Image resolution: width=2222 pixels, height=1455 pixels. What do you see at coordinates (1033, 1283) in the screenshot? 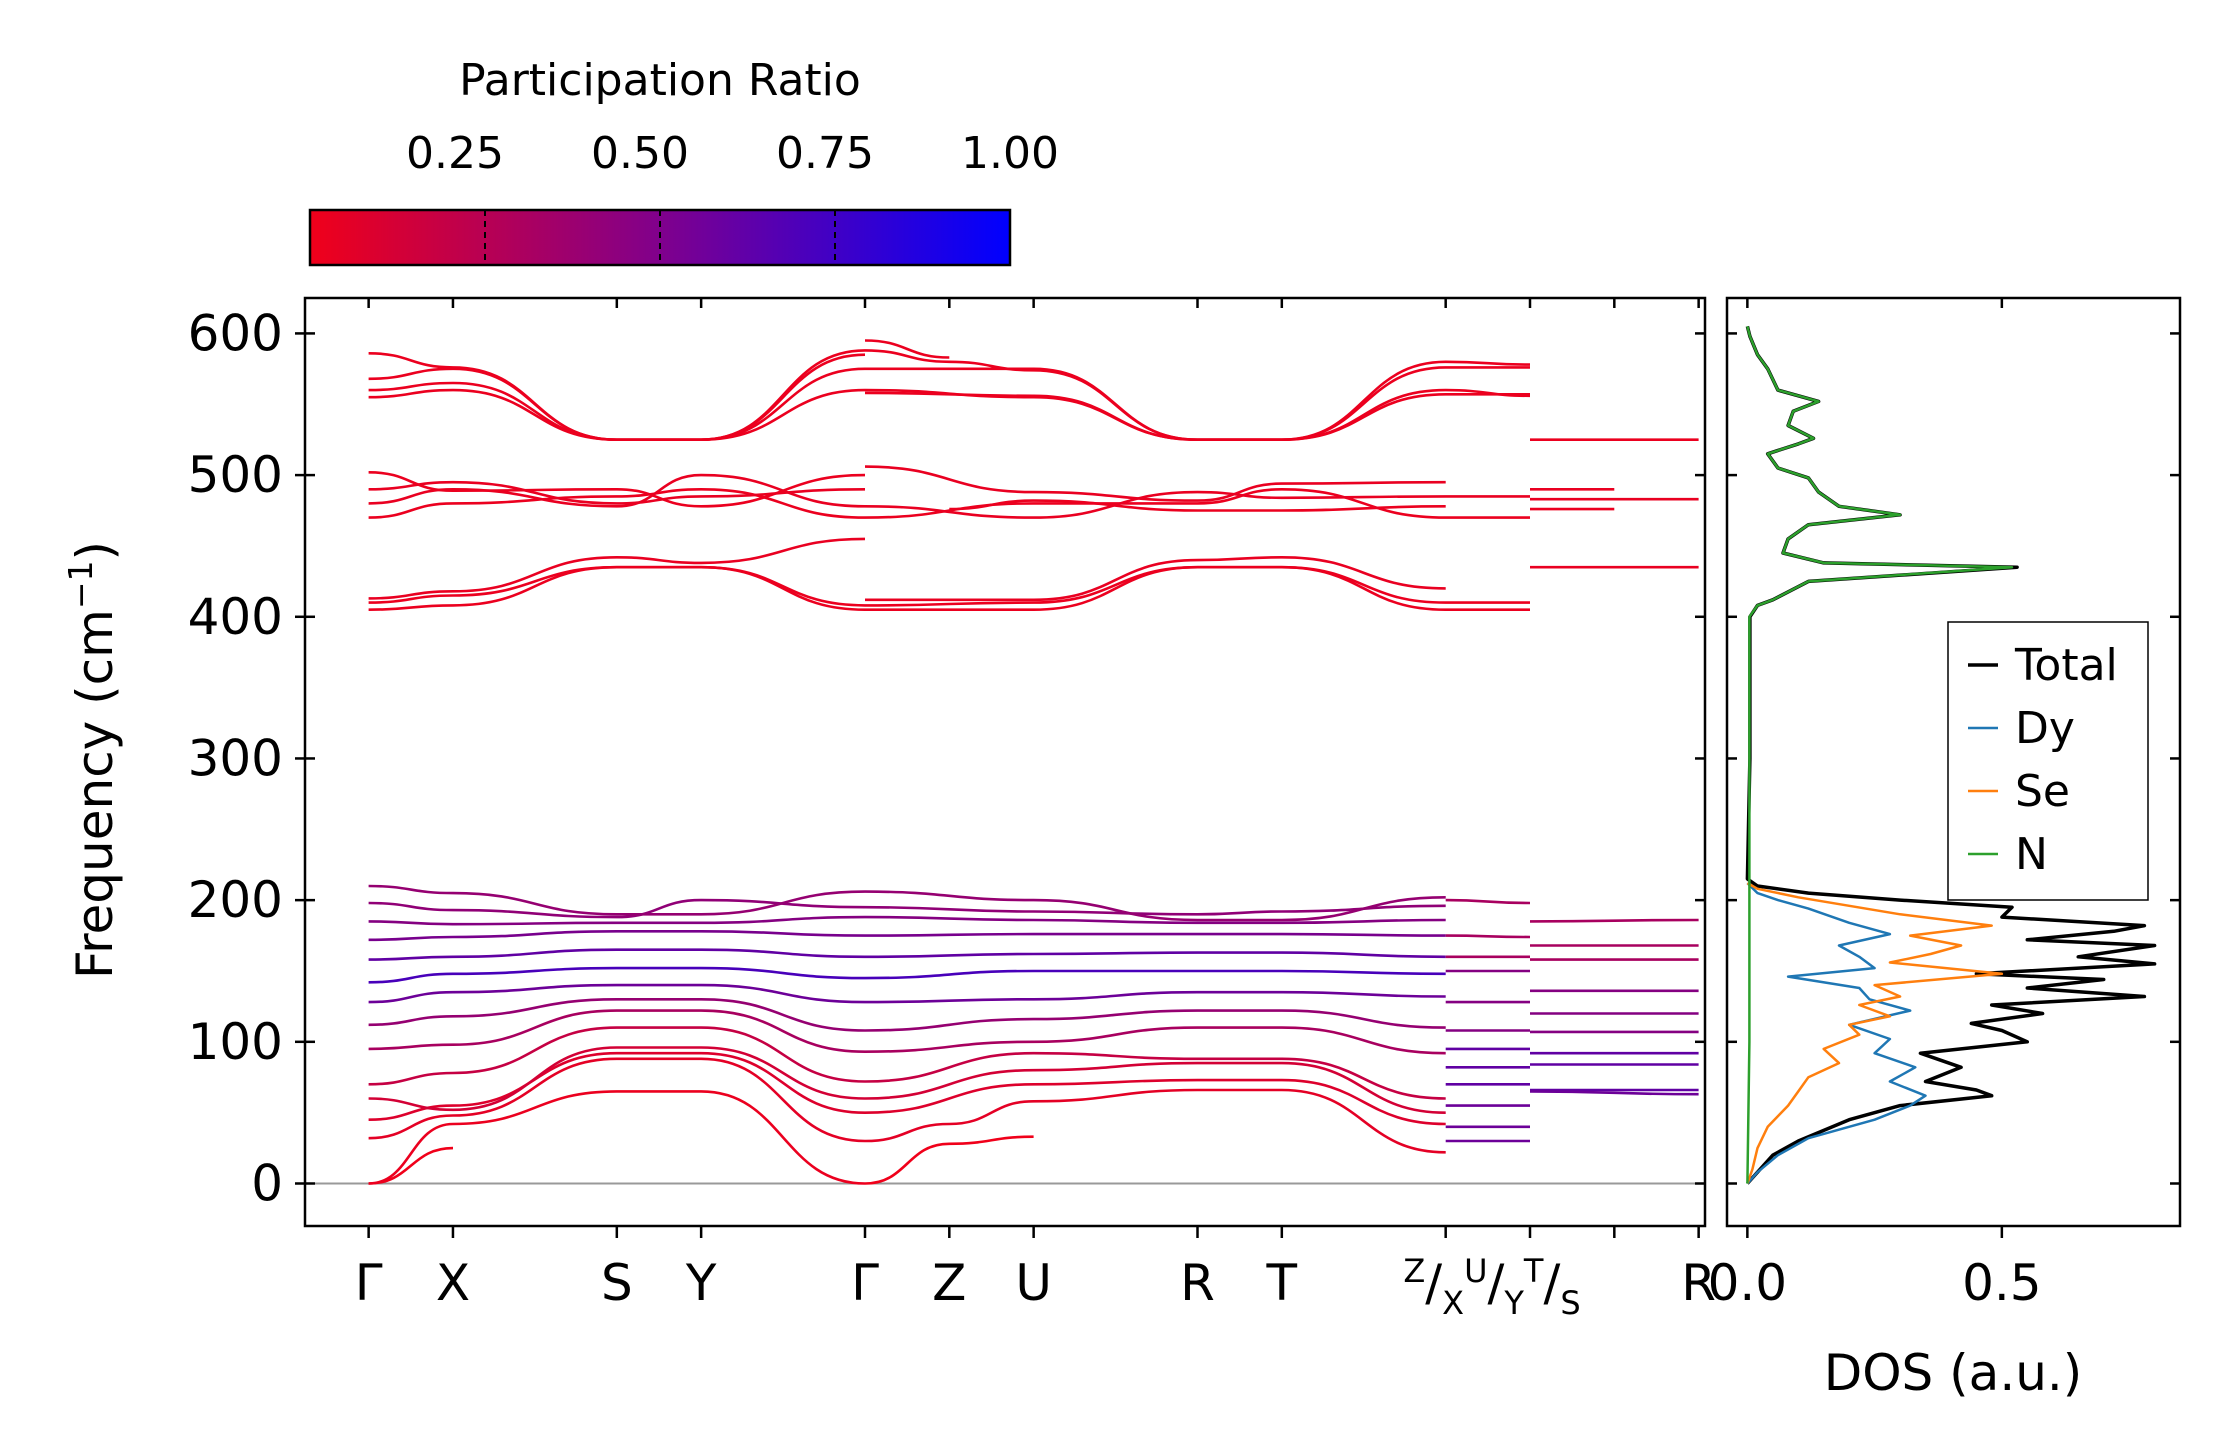
I see `x-tick-label: U` at bounding box center [1033, 1283].